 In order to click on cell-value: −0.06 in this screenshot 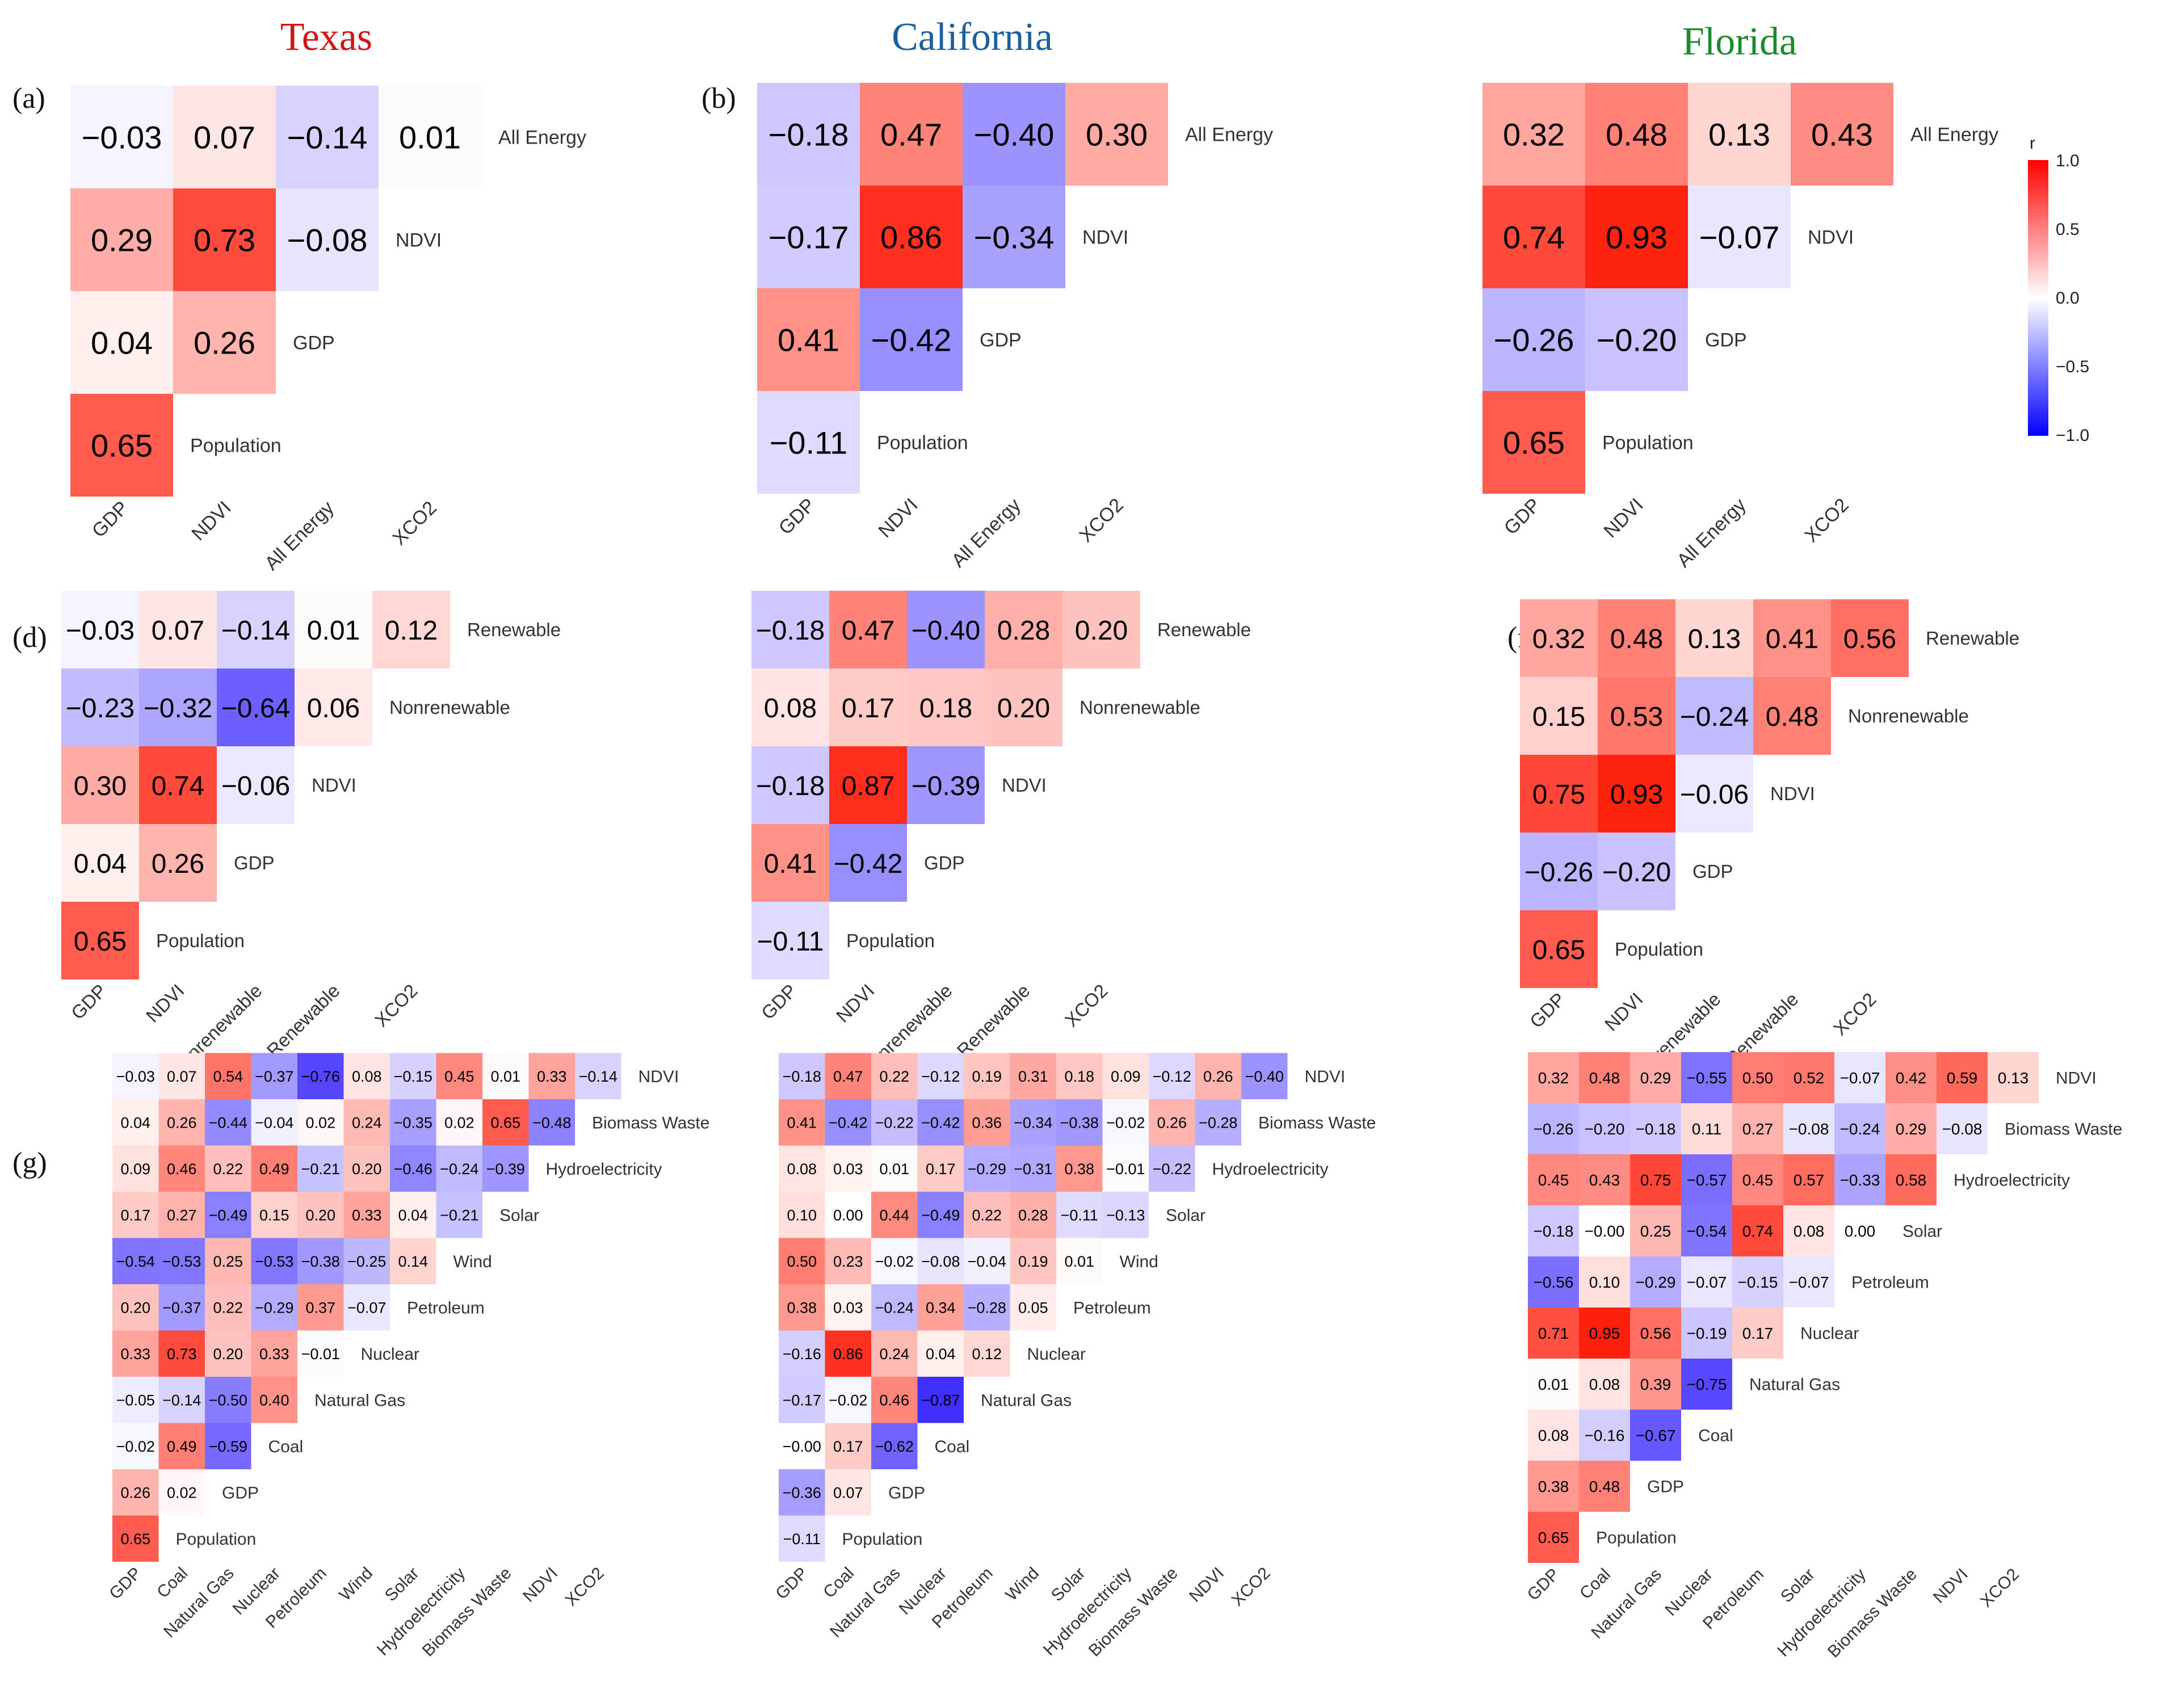, I will do `click(1714, 795)`.